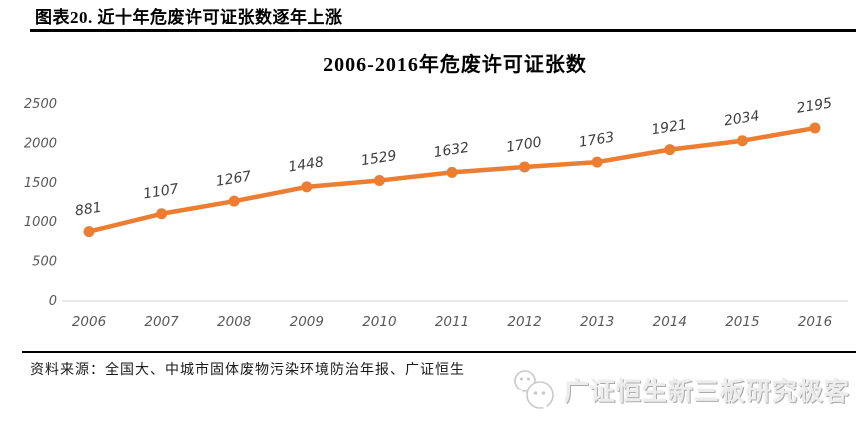 The image size is (856, 428). Describe the element at coordinates (247, 370) in the screenshot. I see `source-note: 资料来源：全国大、中城市固体废物污染环境防治年报、广证恒生` at that location.